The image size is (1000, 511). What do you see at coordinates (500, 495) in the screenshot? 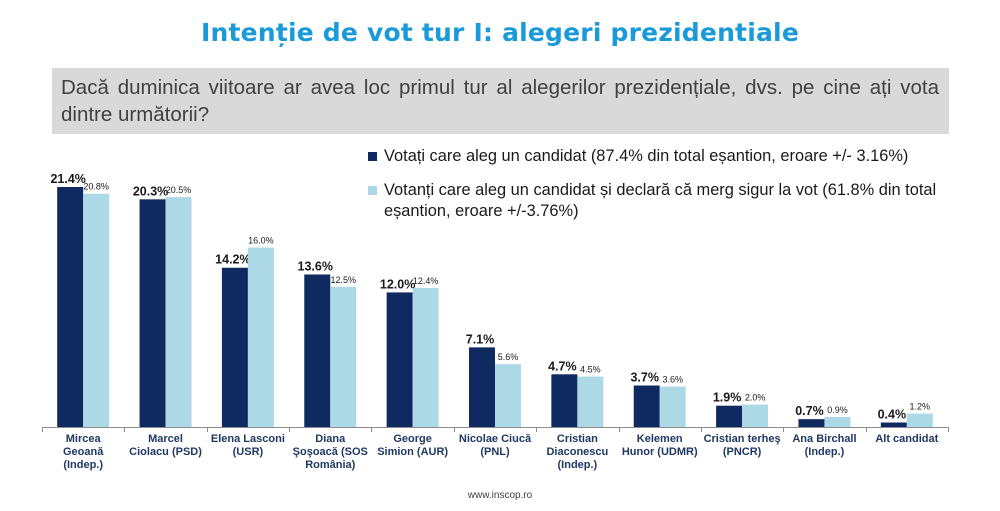
I see `footer-url: www.inscop.ro` at bounding box center [500, 495].